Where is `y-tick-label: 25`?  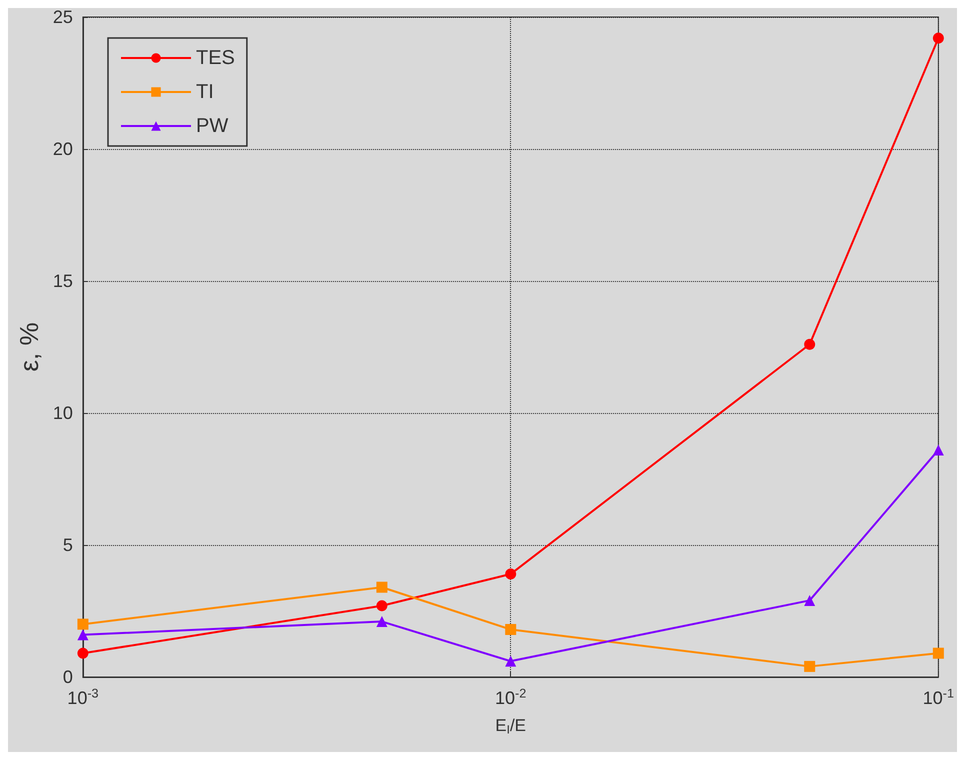 y-tick-label: 25 is located at coordinates (62, 17).